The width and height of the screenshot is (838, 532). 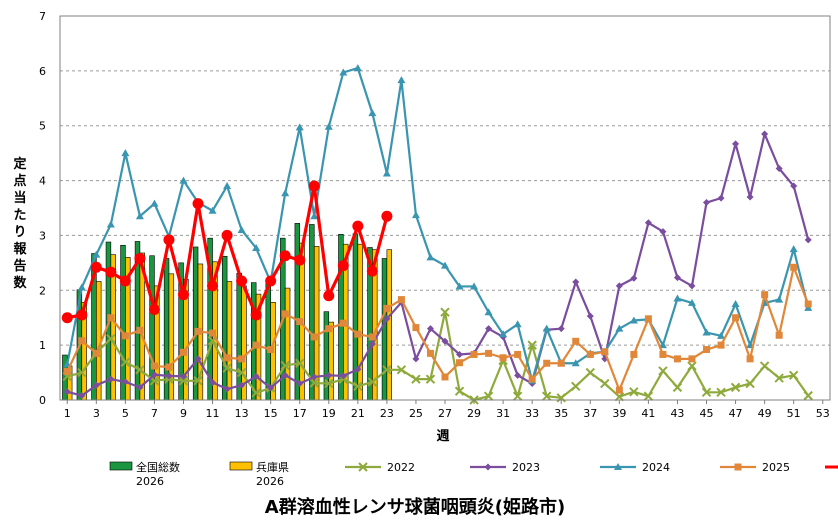 I want to click on y-tick-label: 7, so click(x=42, y=16).